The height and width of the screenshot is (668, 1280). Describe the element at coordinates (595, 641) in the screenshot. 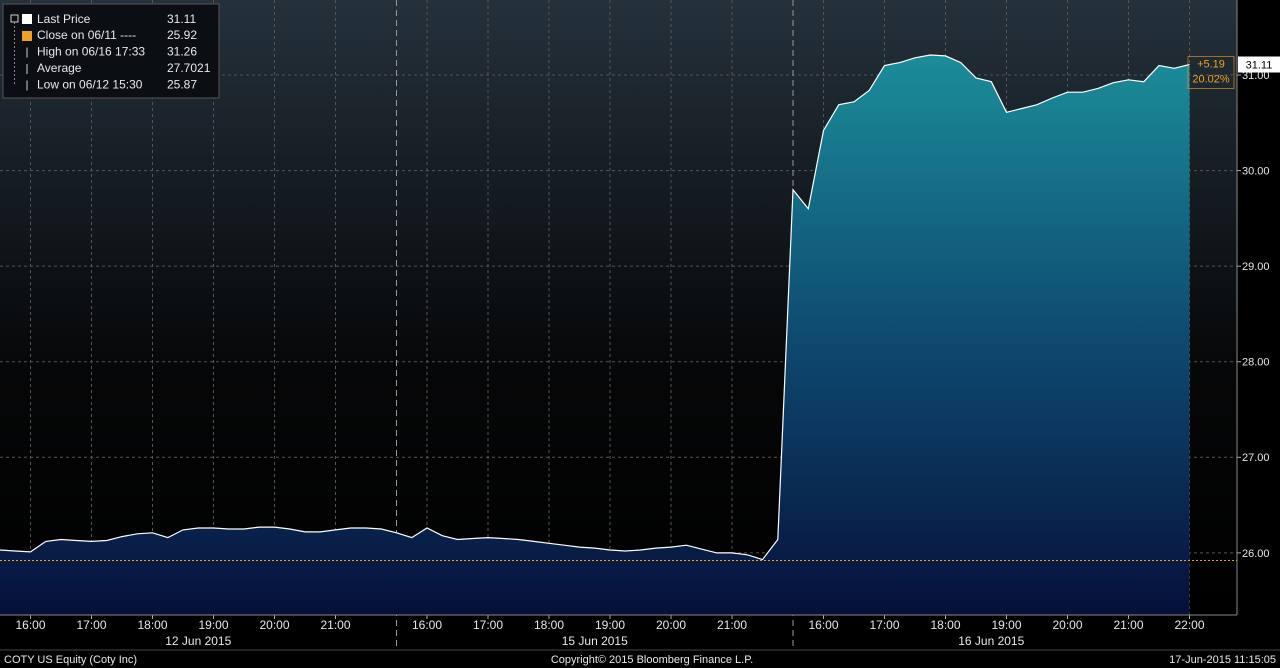

I see `day-label: 15 Jun 2015` at that location.